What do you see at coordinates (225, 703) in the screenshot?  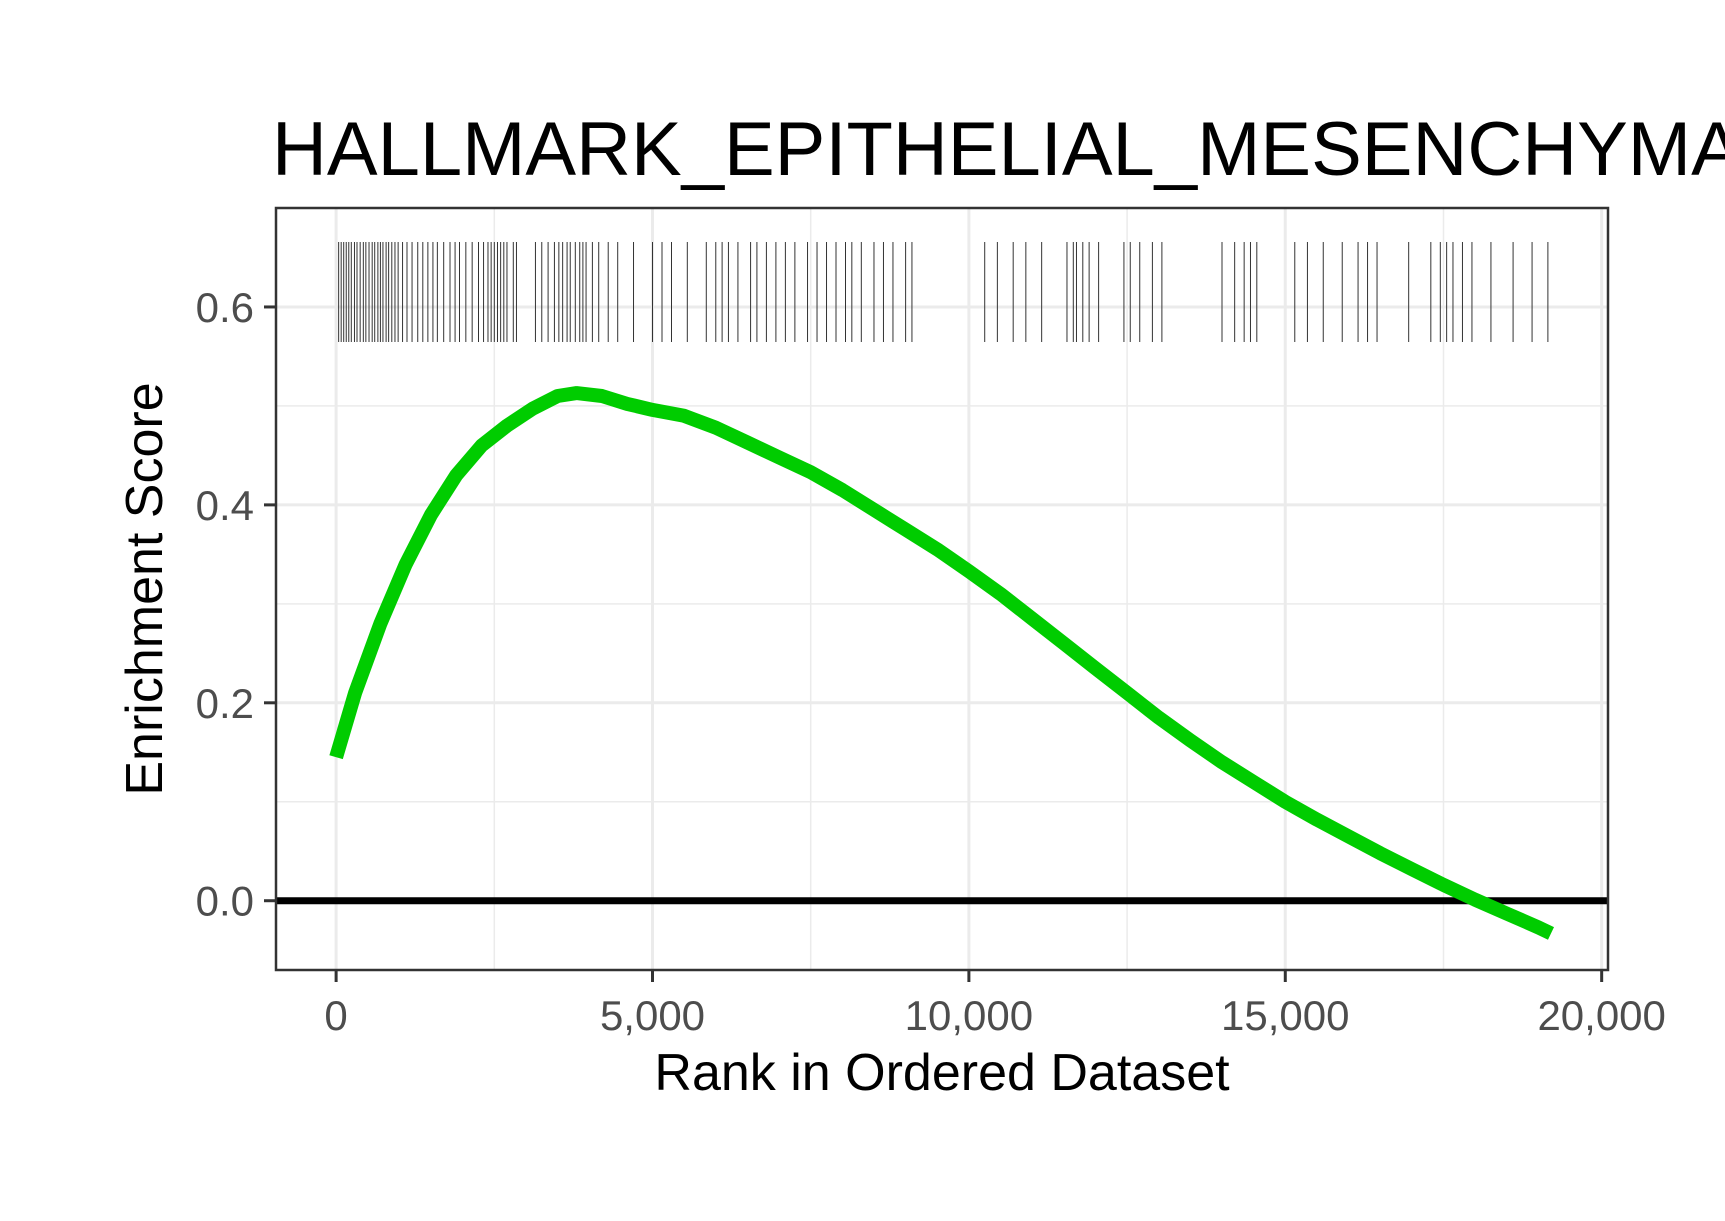 I see `y-tick-label: 0.2` at bounding box center [225, 703].